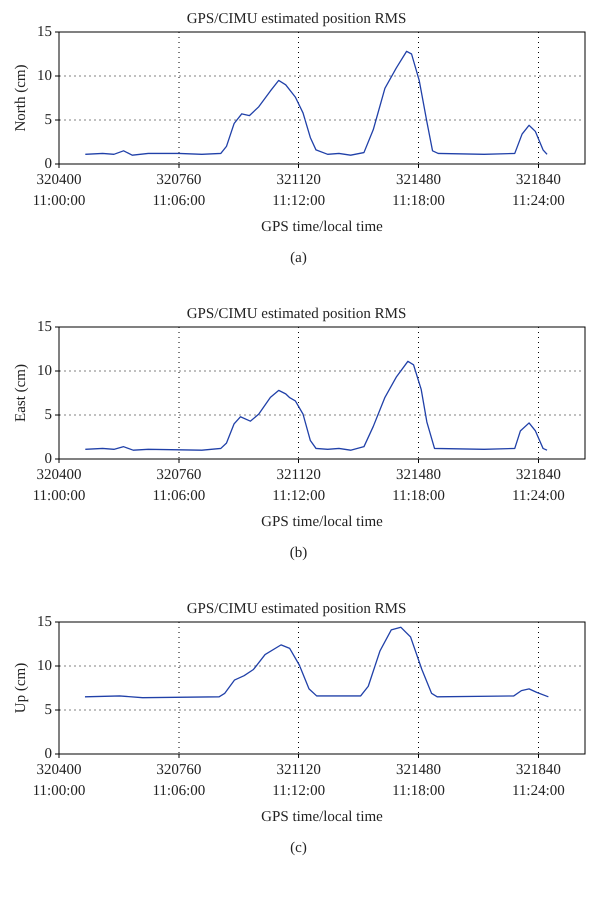  What do you see at coordinates (20, 688) in the screenshot?
I see `y-axis-title: Up (cm)` at bounding box center [20, 688].